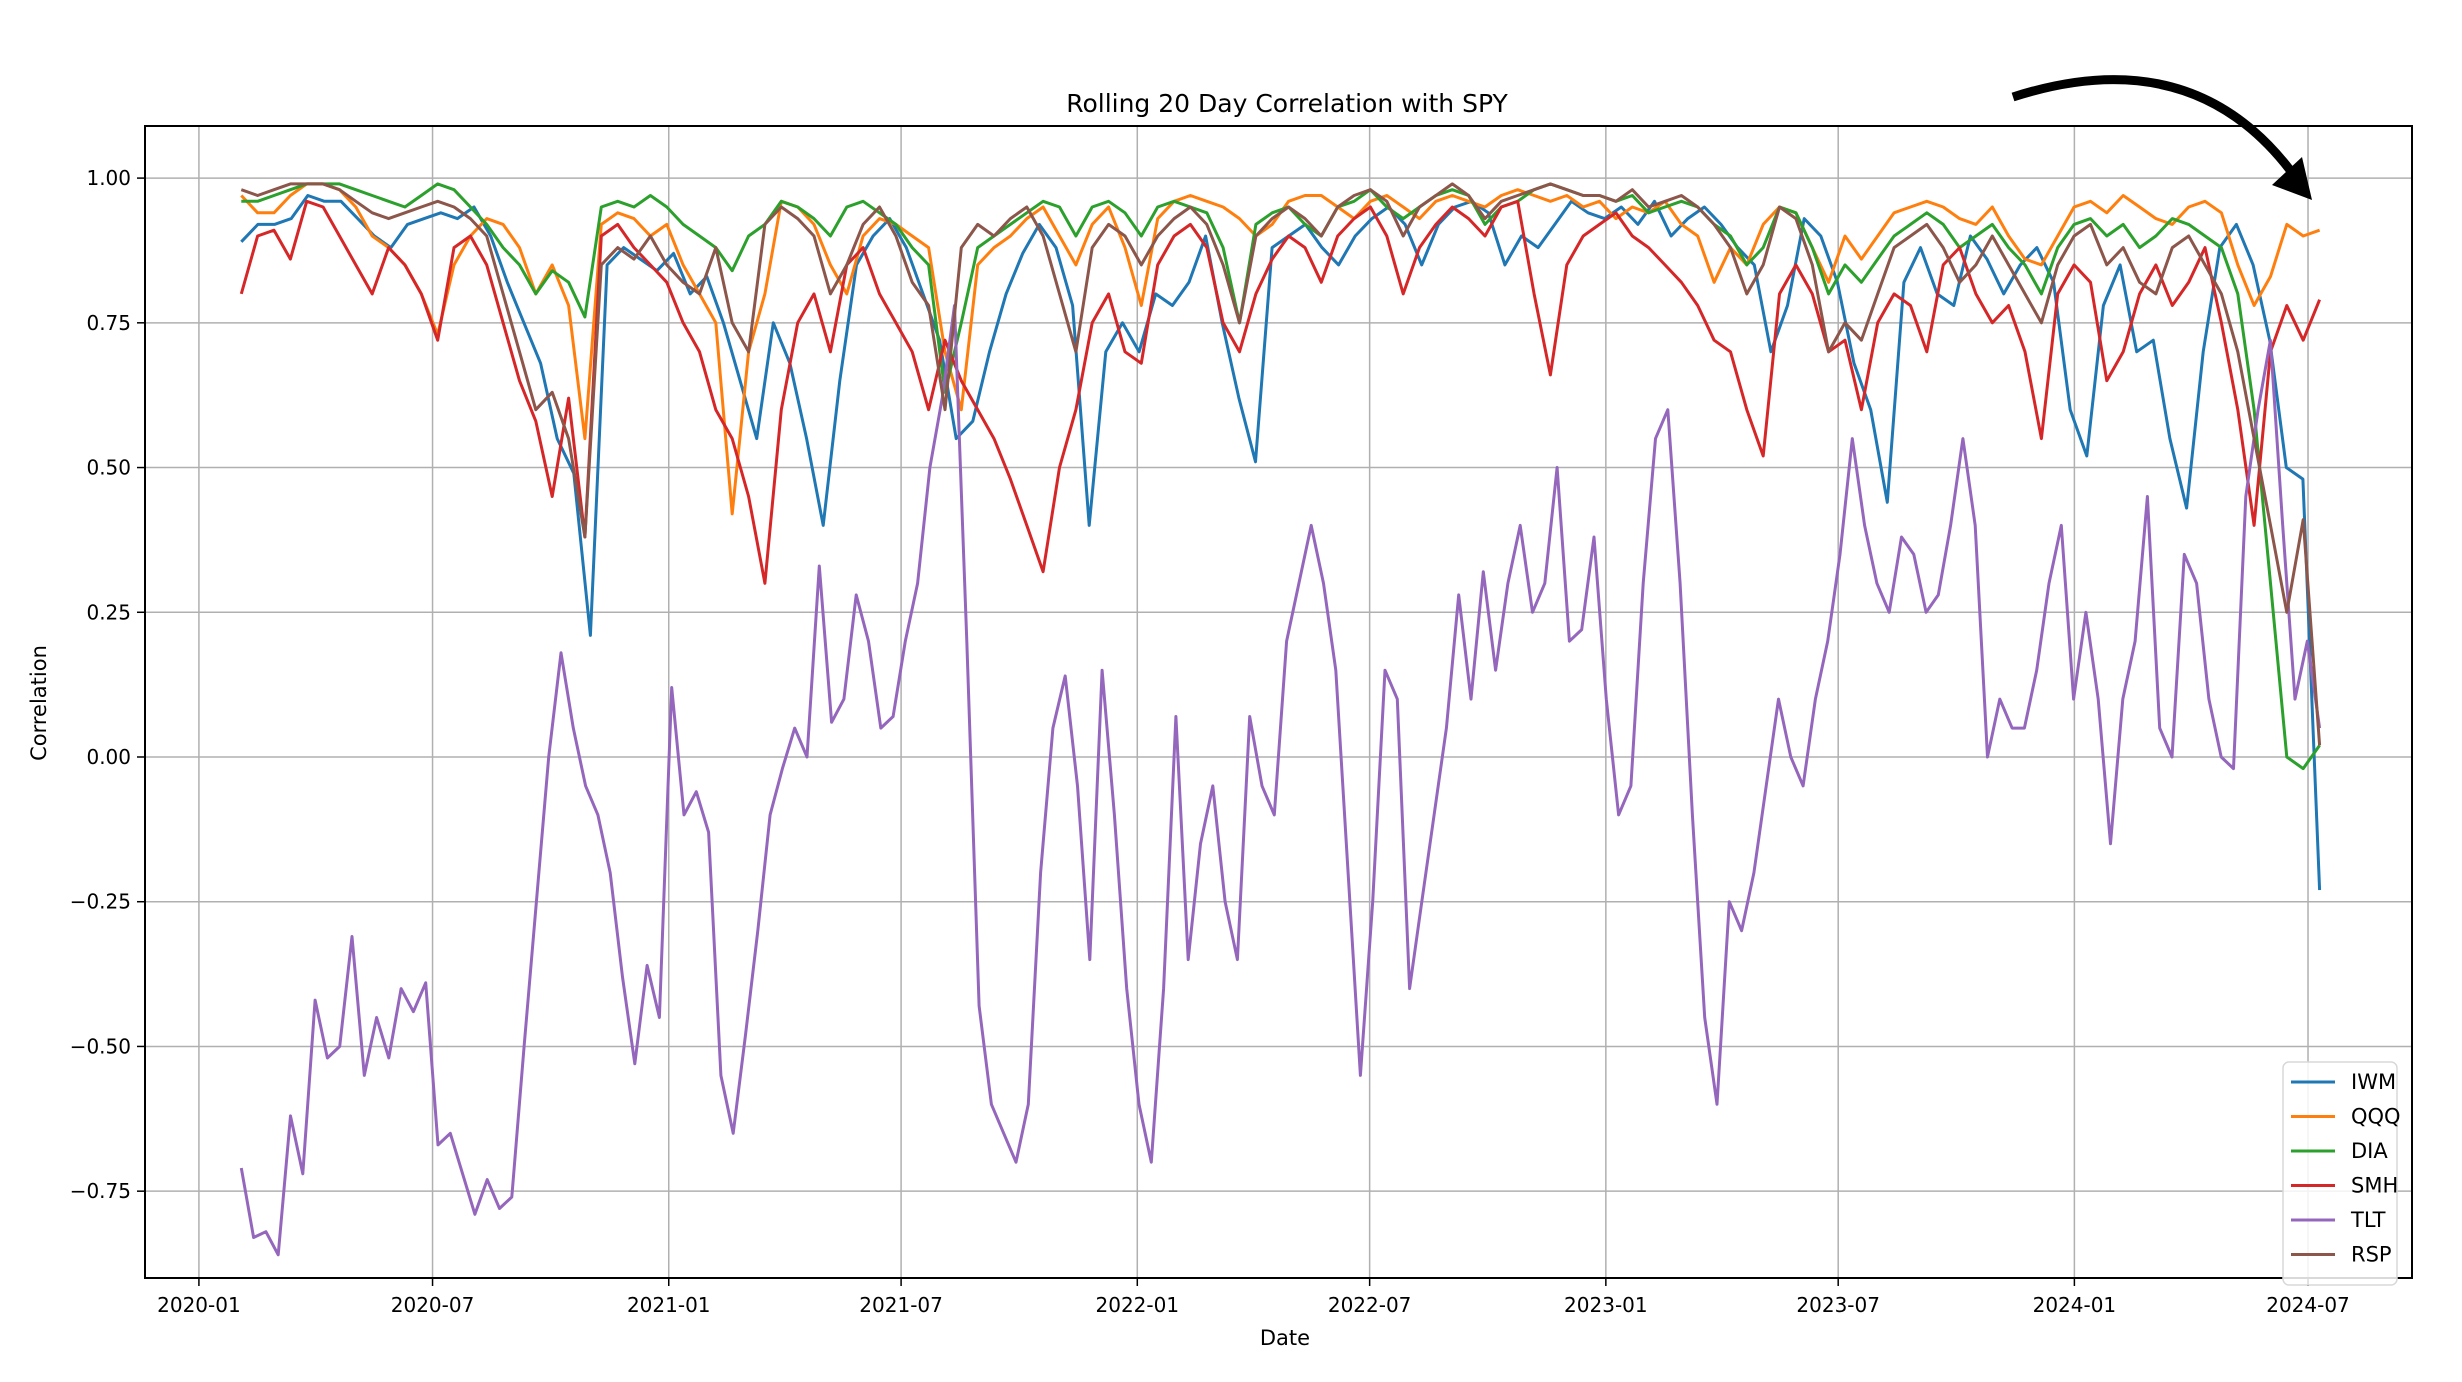 Image resolution: width=2462 pixels, height=1382 pixels. What do you see at coordinates (2341, 1173) in the screenshot?
I see `legend: IWM QQQ DIA SMH TLT RSP` at bounding box center [2341, 1173].